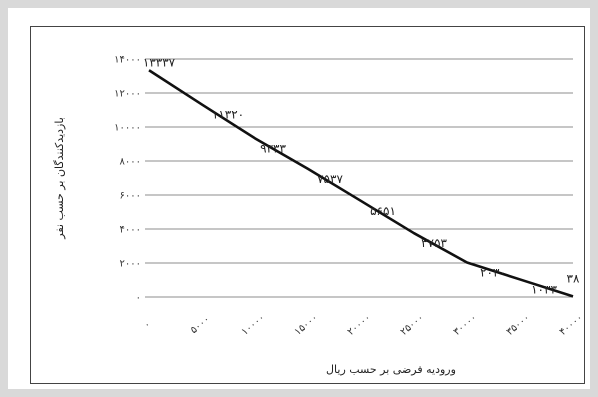 This screenshot has width=598, height=397. I want to click on data-label: ۳۷۵۳, so click(434, 243).